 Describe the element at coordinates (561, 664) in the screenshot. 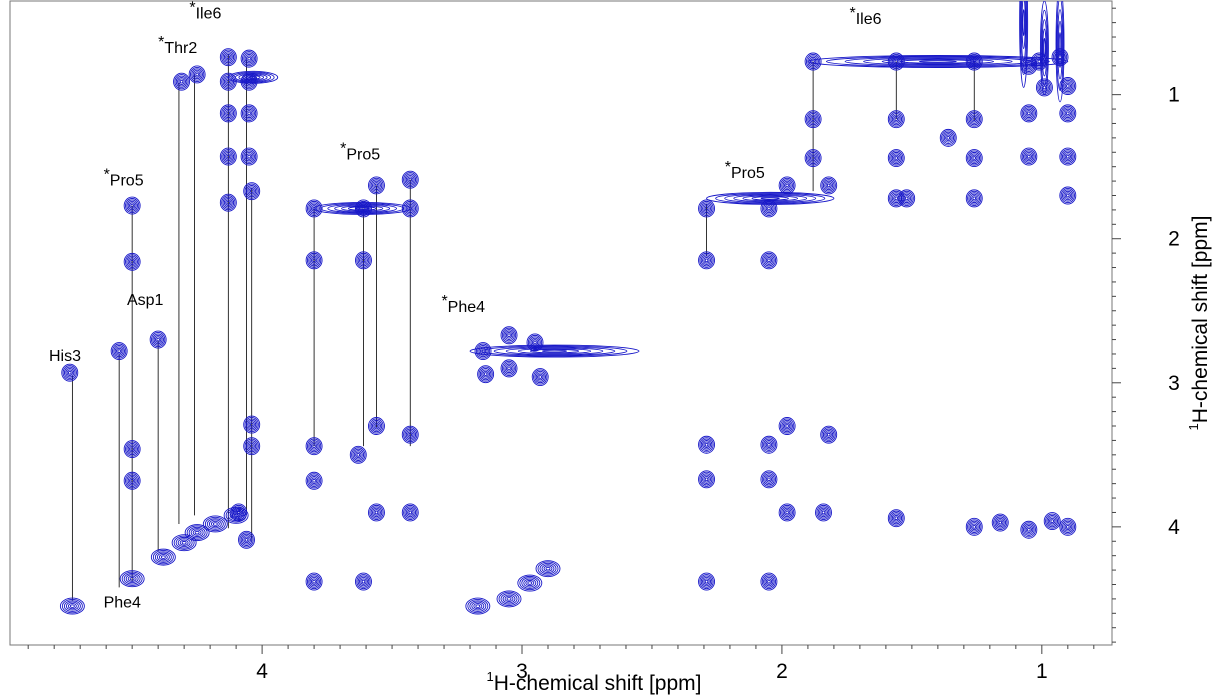

I see `x-axis: 4 3 2 1` at that location.